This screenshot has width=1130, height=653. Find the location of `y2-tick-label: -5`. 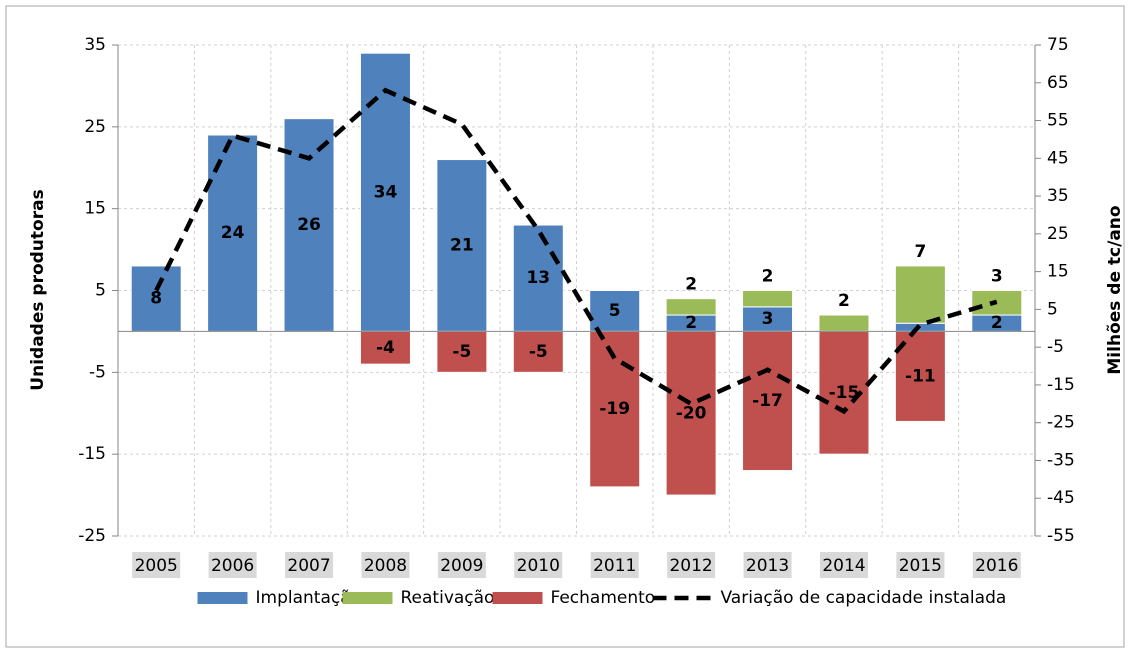

y2-tick-label: -5 is located at coordinates (1055, 347).